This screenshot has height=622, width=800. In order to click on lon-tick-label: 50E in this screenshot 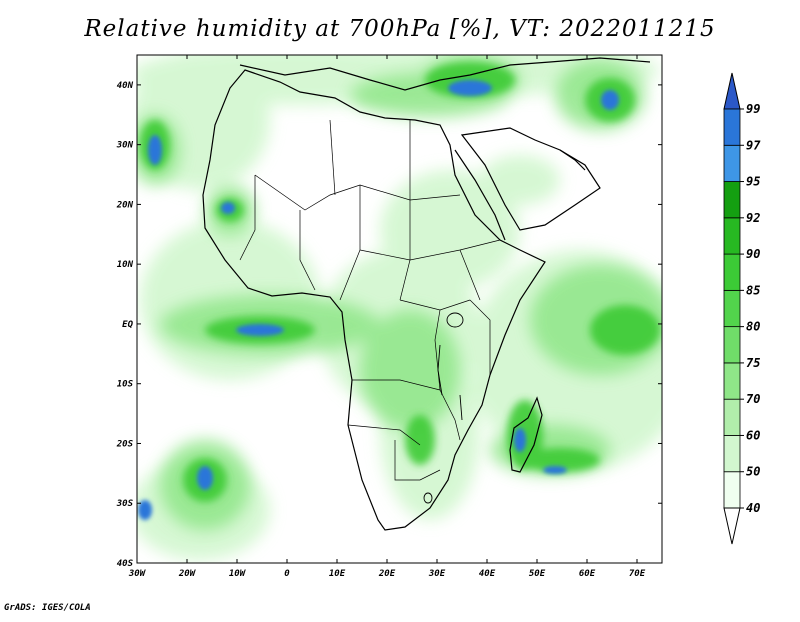, I will do `click(537, 574)`.